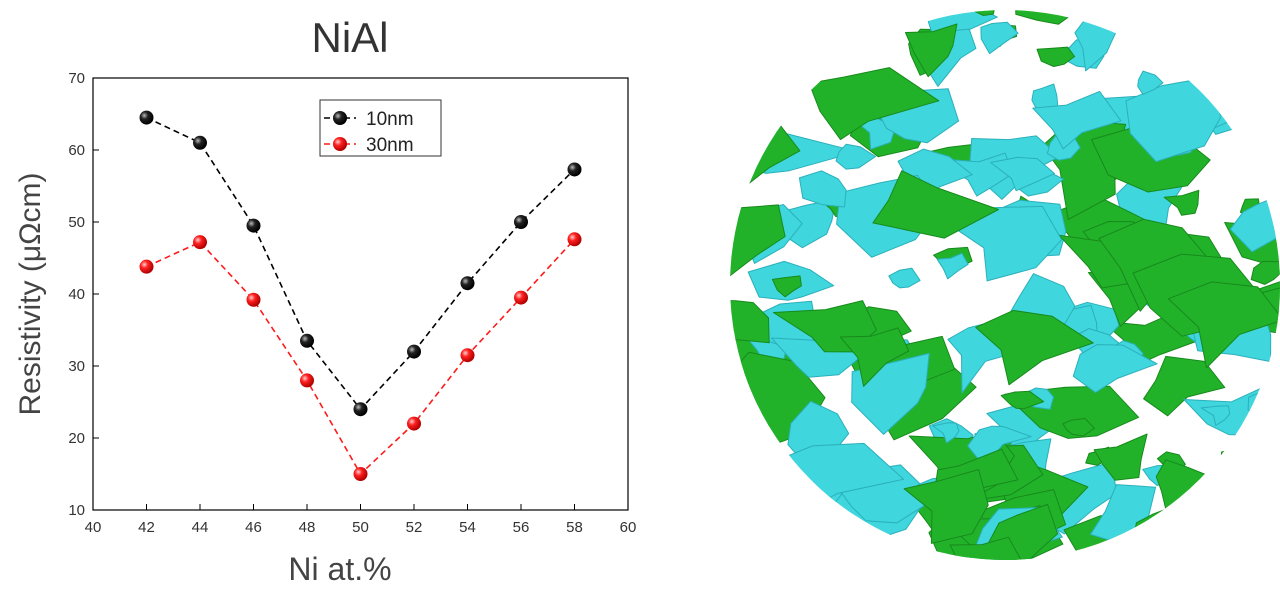 This screenshot has width=1280, height=598. Describe the element at coordinates (349, 37) in the screenshot. I see `chart-title: NiAl` at that location.